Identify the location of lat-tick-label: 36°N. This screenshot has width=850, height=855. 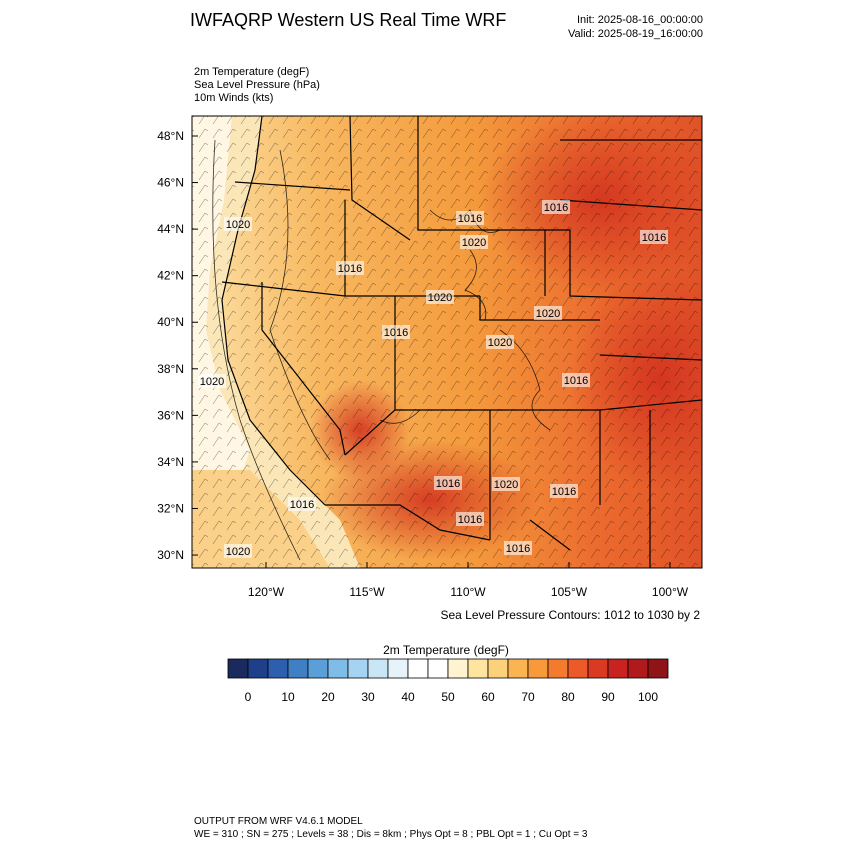
(170, 415).